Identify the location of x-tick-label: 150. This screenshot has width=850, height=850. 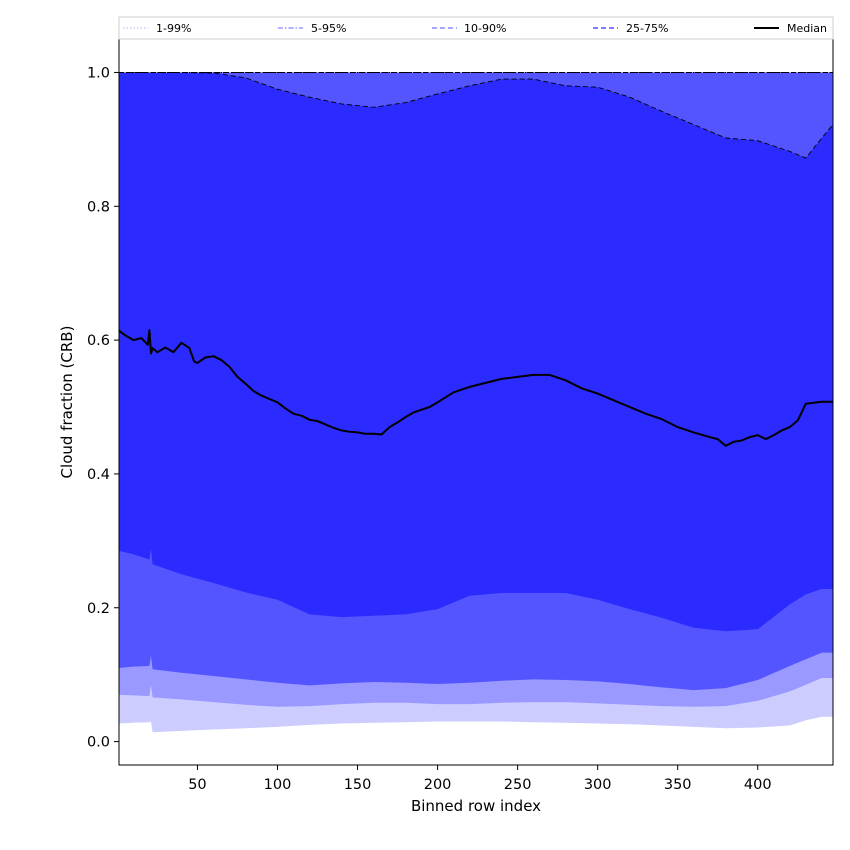
(358, 785).